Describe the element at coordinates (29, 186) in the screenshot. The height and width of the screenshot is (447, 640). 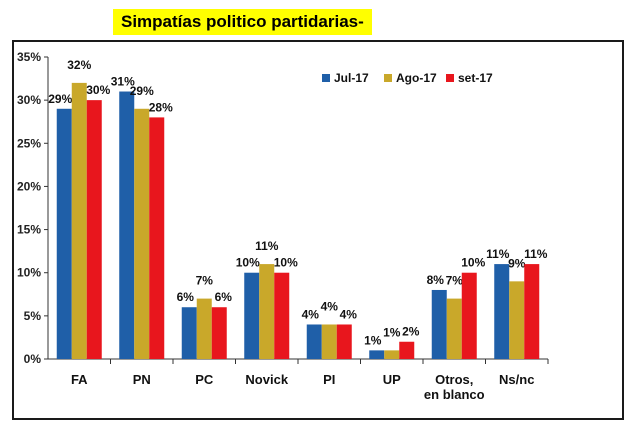
I see `y-tick-label: 20%` at that location.